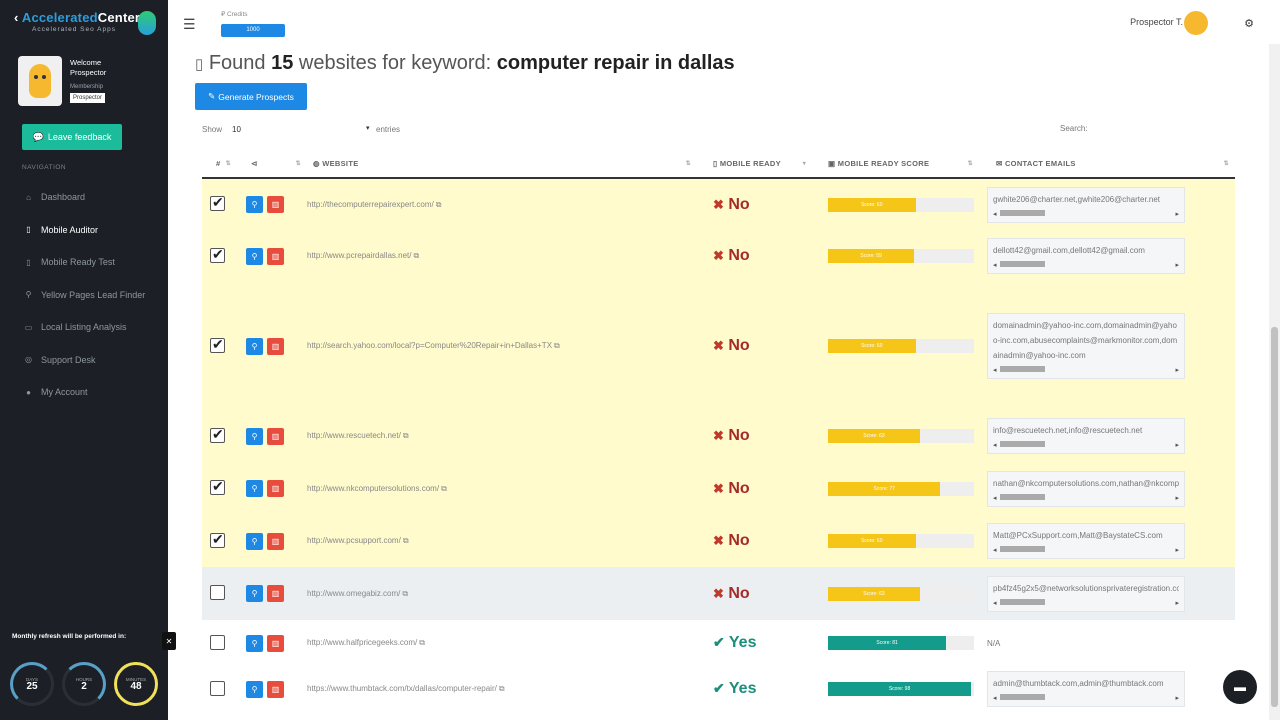 The width and height of the screenshot is (1280, 720). Describe the element at coordinates (84, 295) in the screenshot. I see `sidebar-item-yellow-pages: ⚲ Yellow Pages Lead Finder` at that location.